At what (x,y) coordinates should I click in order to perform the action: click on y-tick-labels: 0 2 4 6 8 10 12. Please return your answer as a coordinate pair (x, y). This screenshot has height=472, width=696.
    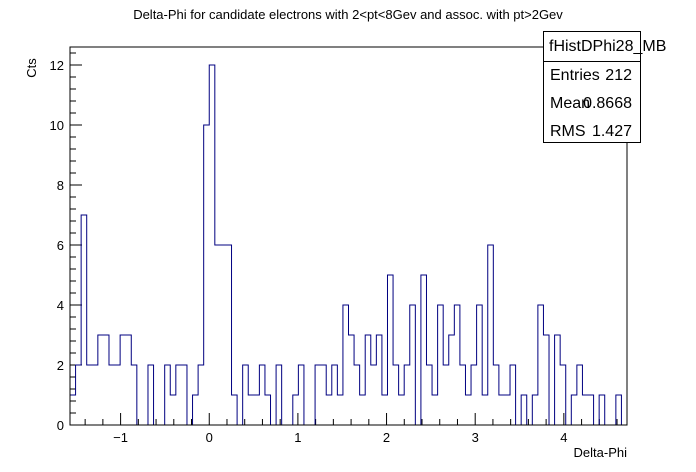
    Looking at the image, I should click on (57, 245).